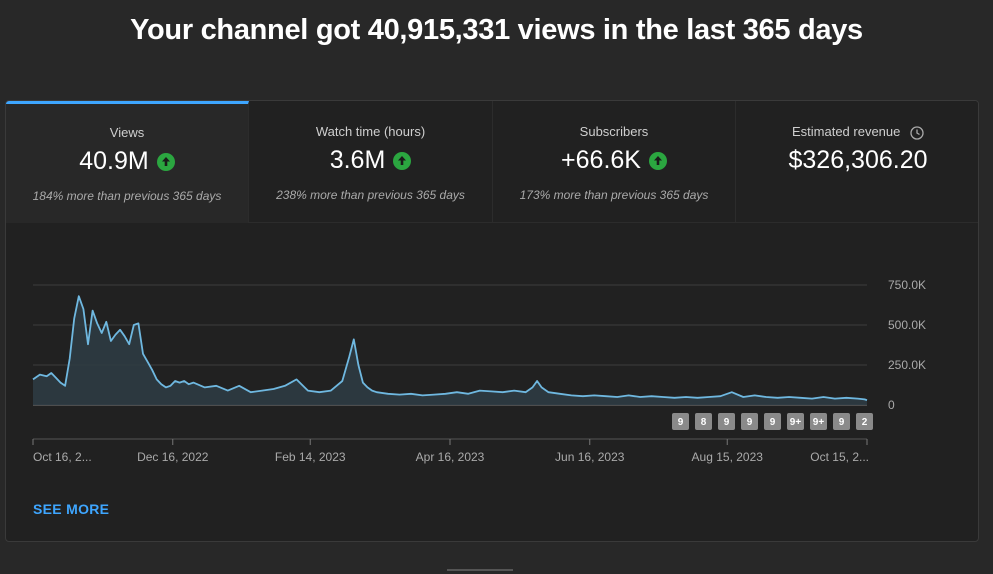  Describe the element at coordinates (370, 195) in the screenshot. I see `tab-comparison: 238% more than previous 365 days` at that location.